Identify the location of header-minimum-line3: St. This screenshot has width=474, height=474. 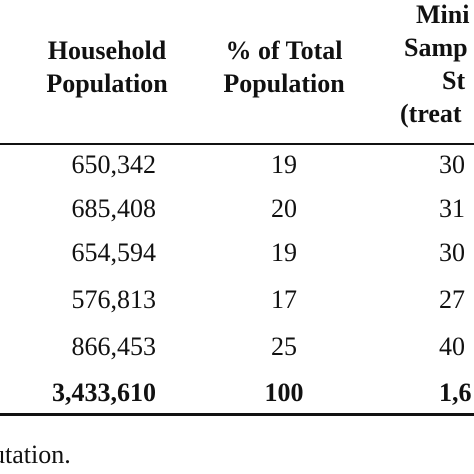
(454, 80).